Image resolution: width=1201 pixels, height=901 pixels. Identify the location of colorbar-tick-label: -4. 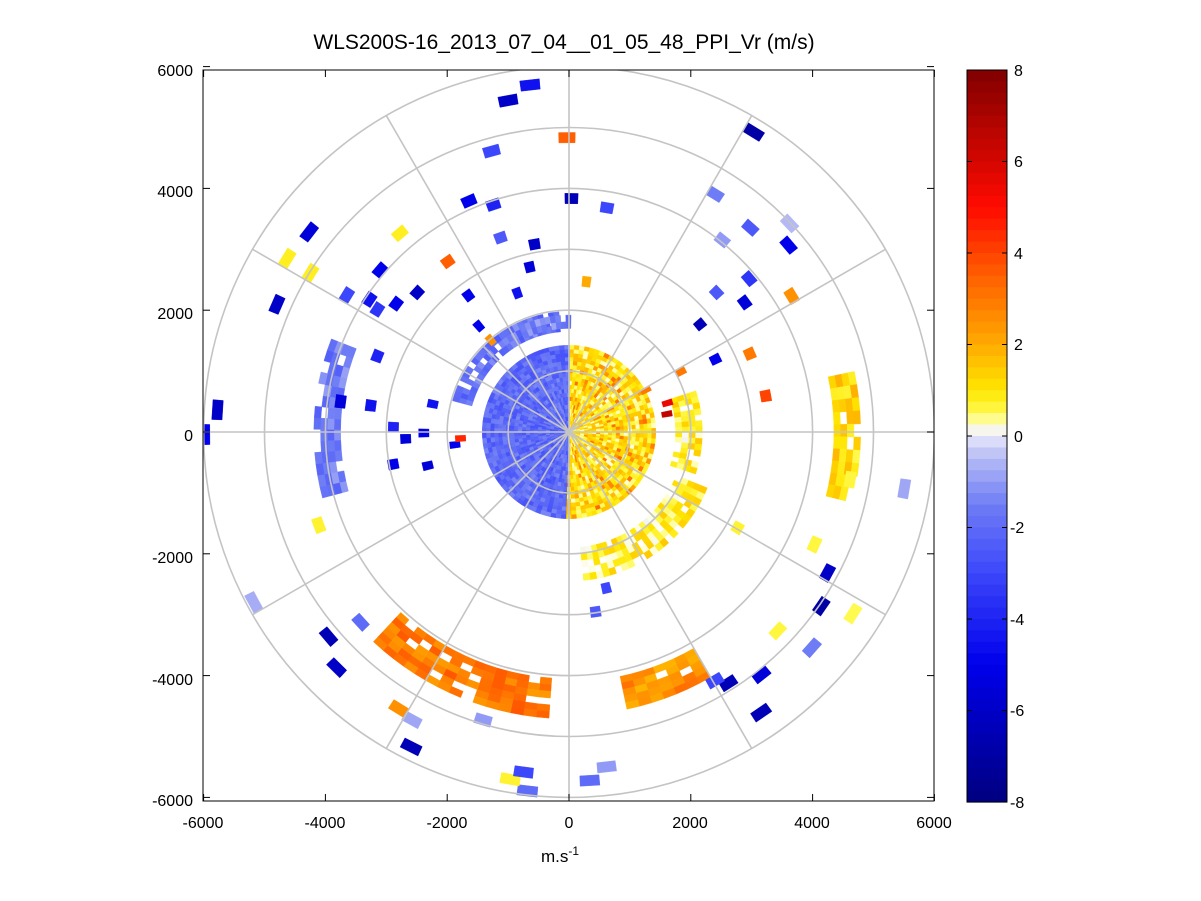
(1017, 620).